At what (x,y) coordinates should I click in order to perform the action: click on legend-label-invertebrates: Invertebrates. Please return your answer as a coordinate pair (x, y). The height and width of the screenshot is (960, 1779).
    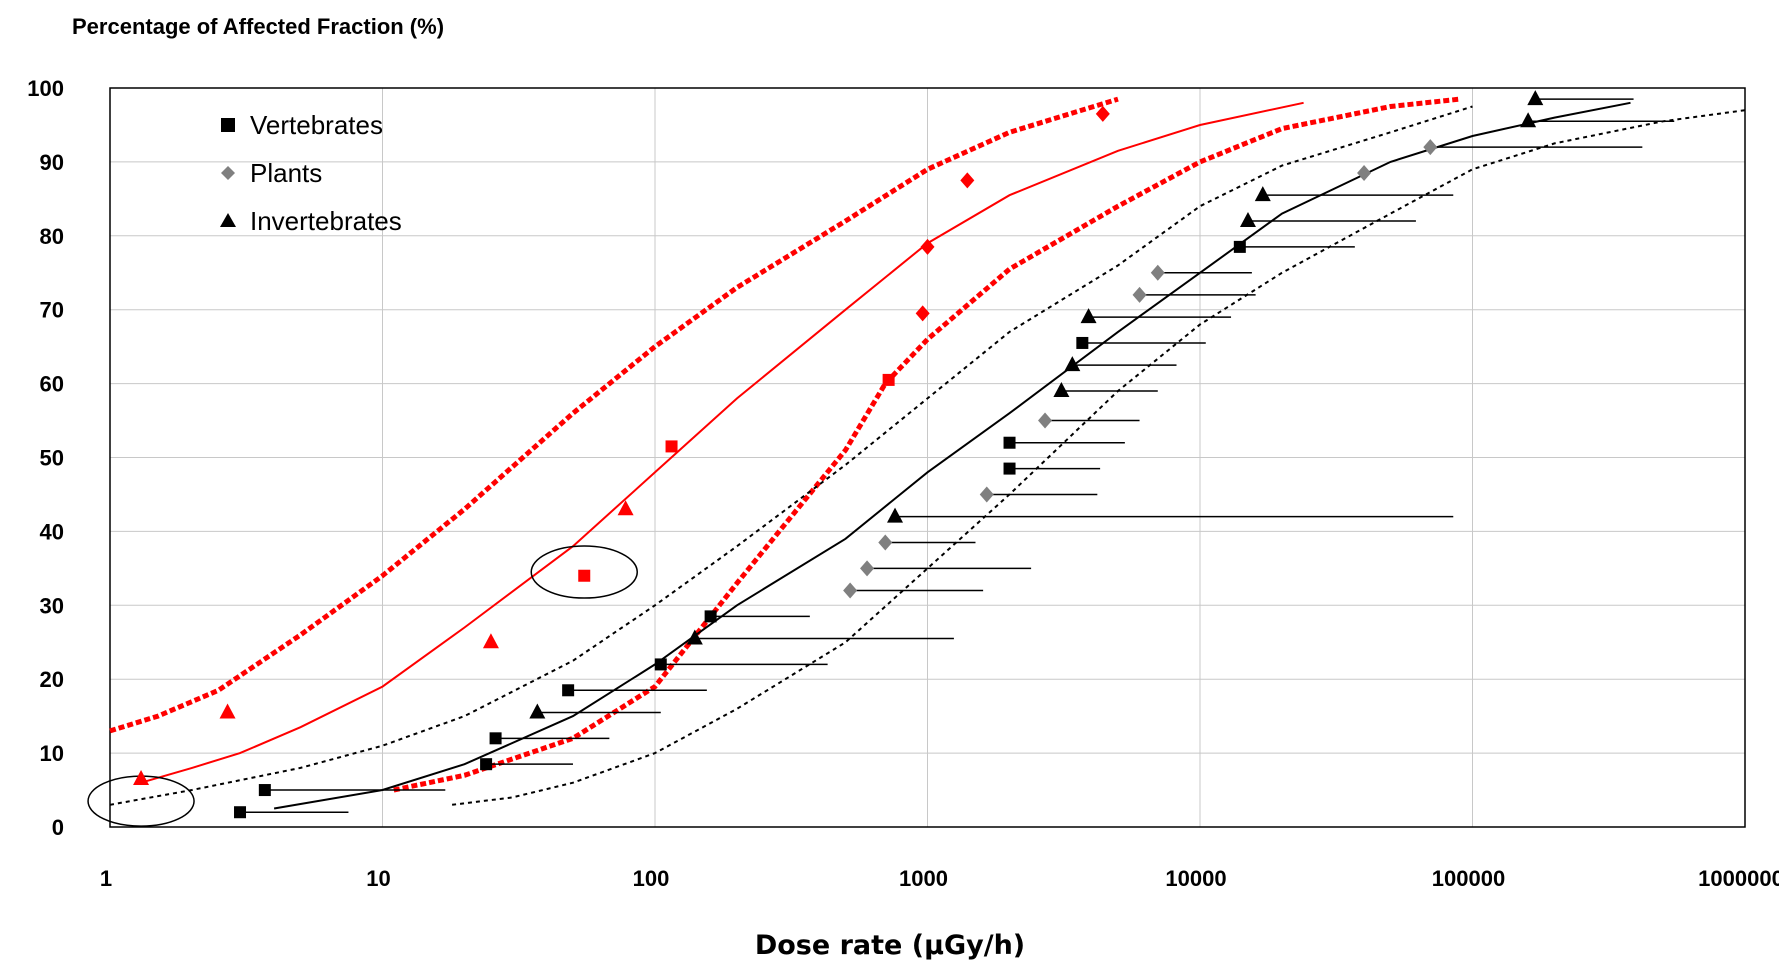
    Looking at the image, I should click on (326, 221).